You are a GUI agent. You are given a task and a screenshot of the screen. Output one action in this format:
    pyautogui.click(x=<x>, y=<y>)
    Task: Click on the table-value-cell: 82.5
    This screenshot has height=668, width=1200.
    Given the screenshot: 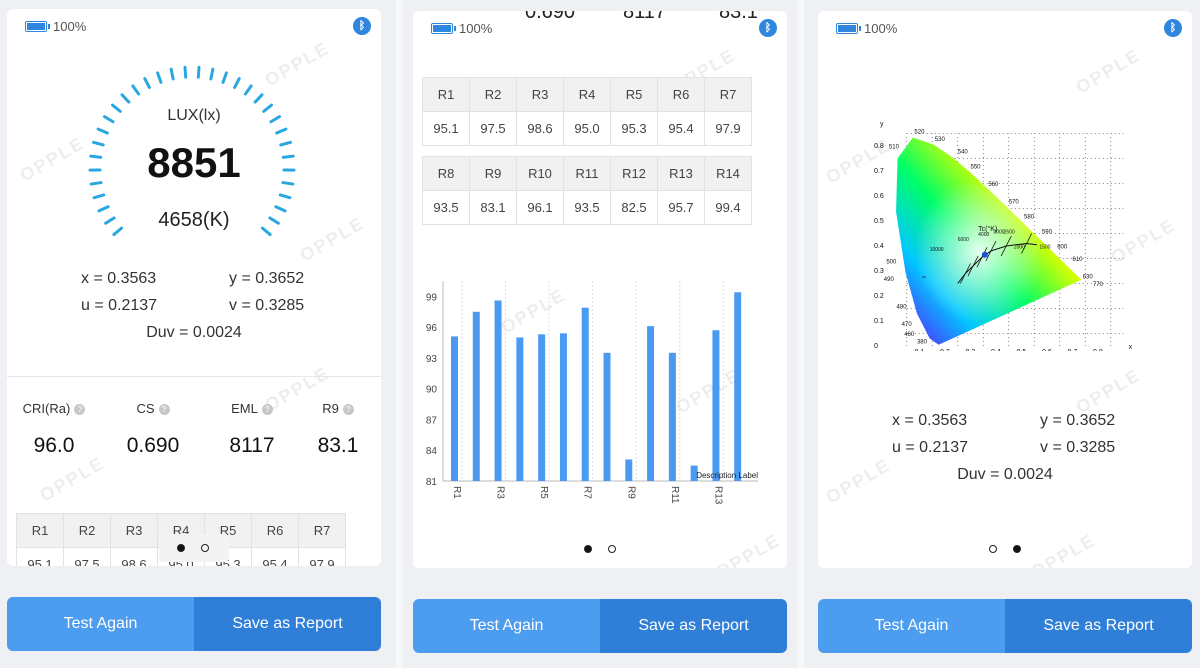 What is the action you would take?
    pyautogui.click(x=634, y=207)
    